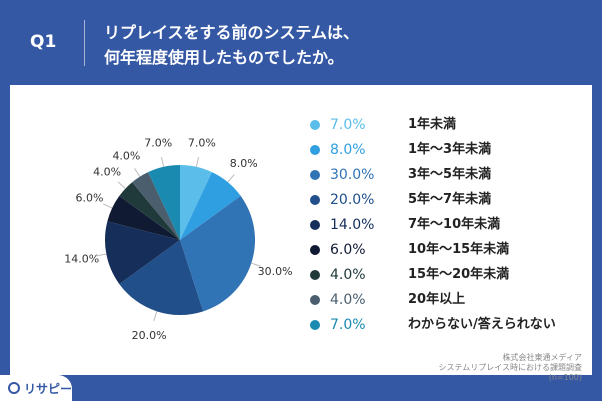 This screenshot has width=602, height=401. I want to click on legend-item-4: 20.0% 5年〜7年未満, so click(445, 200).